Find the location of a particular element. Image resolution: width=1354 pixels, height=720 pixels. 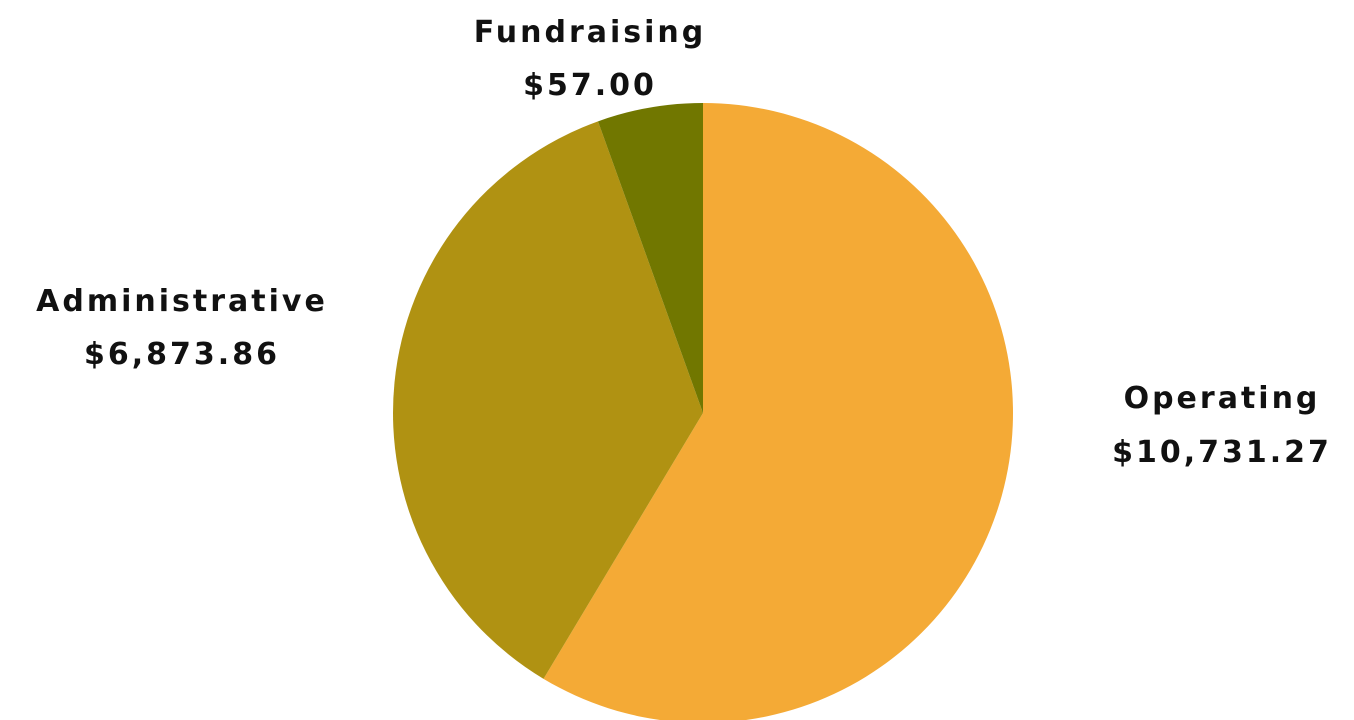

slice-label-name-administrative: Administrative is located at coordinates (182, 301).